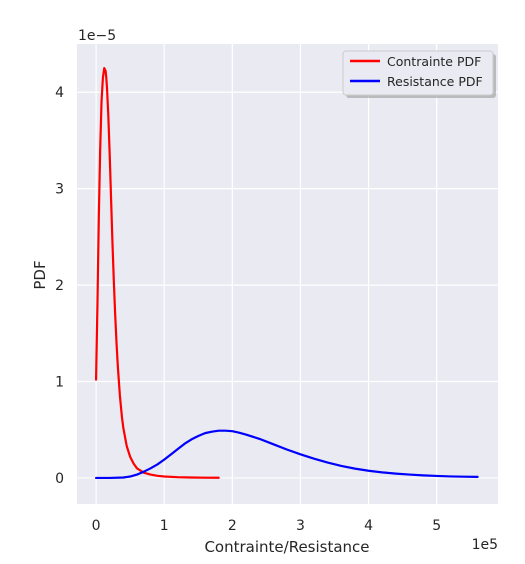  What do you see at coordinates (286, 547) in the screenshot?
I see `x-axis-title: Contrainte/Resistance` at bounding box center [286, 547].